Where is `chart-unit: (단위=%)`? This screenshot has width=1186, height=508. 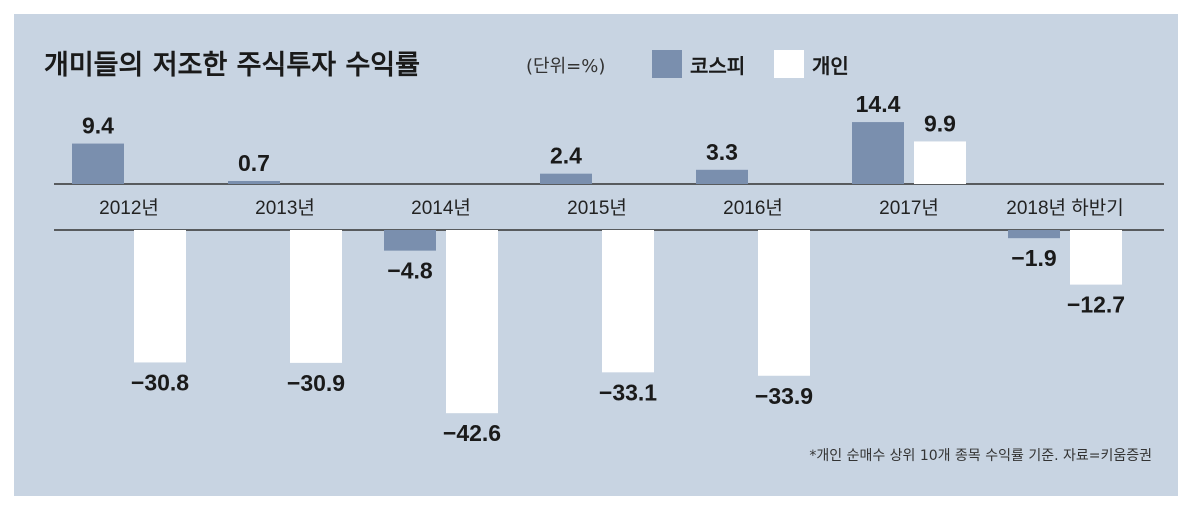 chart-unit: (단위=%) is located at coordinates (565, 66).